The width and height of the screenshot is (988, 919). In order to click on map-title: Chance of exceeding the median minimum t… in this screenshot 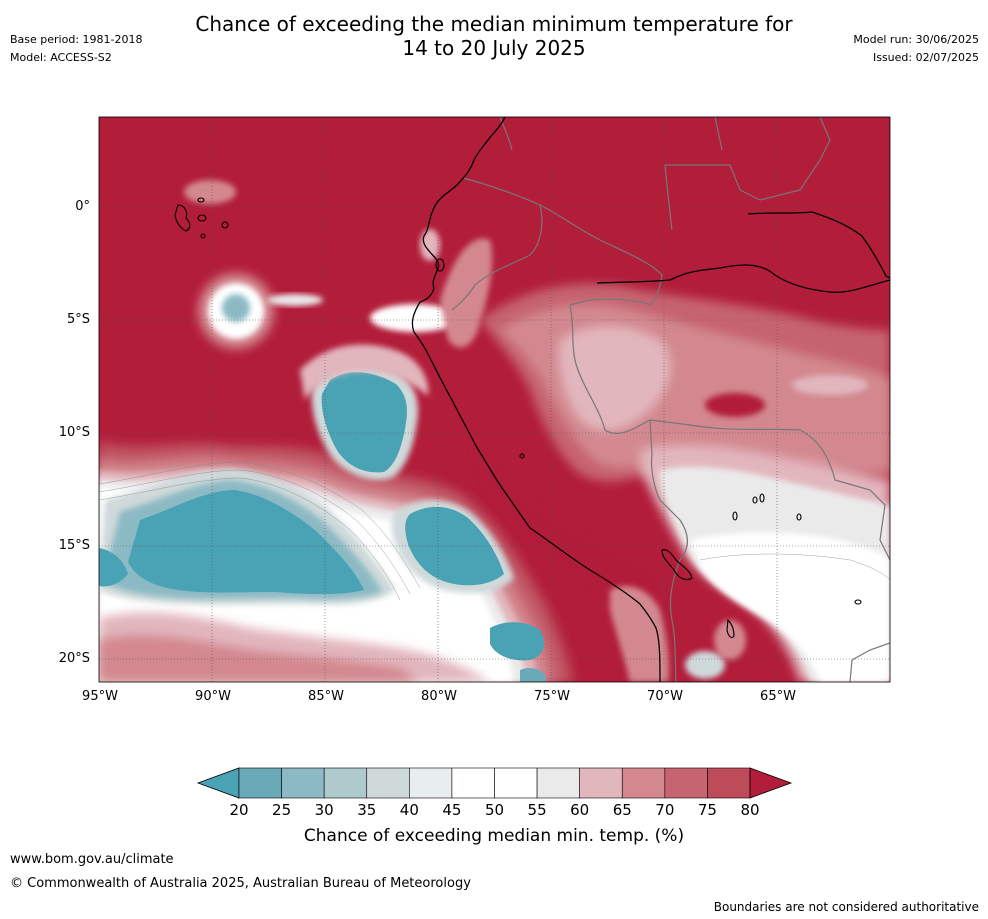, I will do `click(494, 36)`.